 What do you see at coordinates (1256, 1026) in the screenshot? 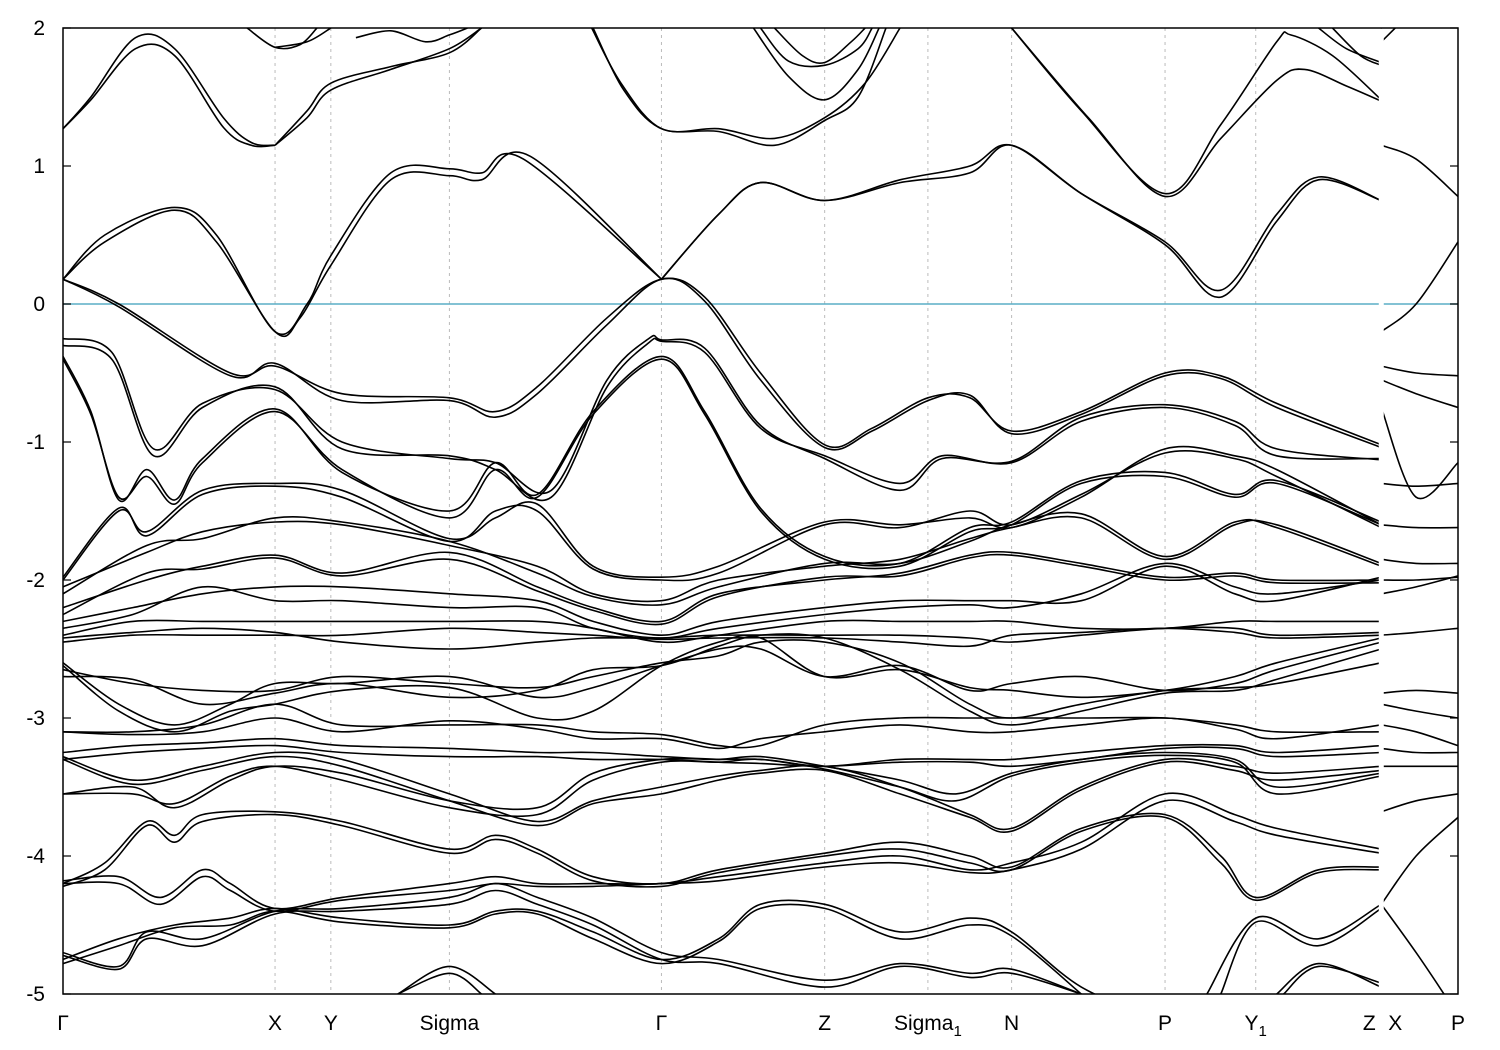
I see `x-tick-label: Y1` at bounding box center [1256, 1026].